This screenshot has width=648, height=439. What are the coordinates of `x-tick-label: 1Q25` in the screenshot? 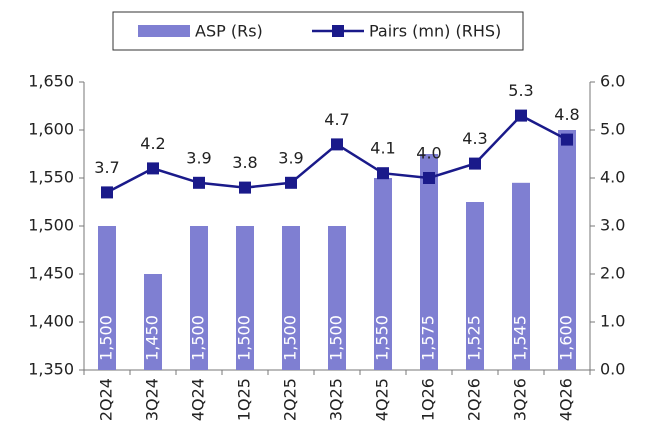 It's located at (244, 399).